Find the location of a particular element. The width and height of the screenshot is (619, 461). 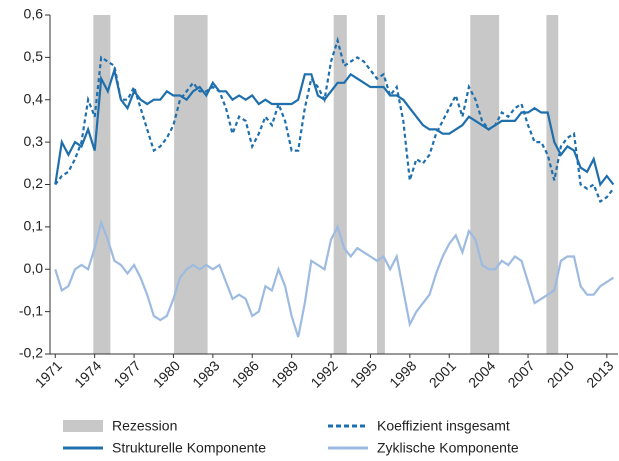

x-tick-label: 1995 is located at coordinates (363, 373).